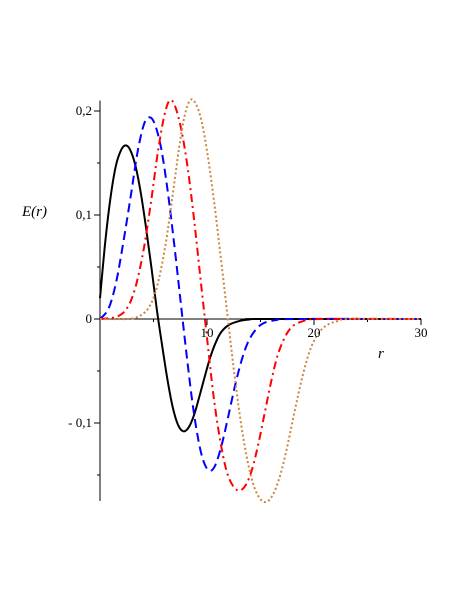  I want to click on y-tick-label: - 0,1, so click(80, 422).